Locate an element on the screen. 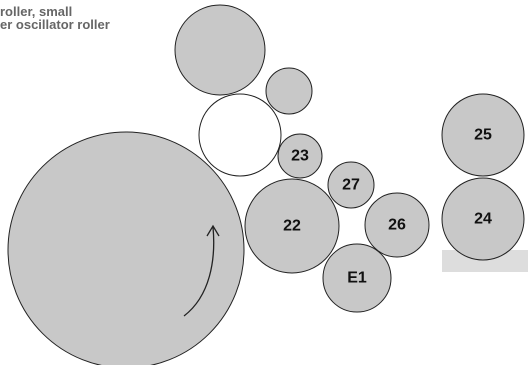 Image resolution: width=528 pixels, height=365 pixels. roller-e1: E1 is located at coordinates (357, 278).